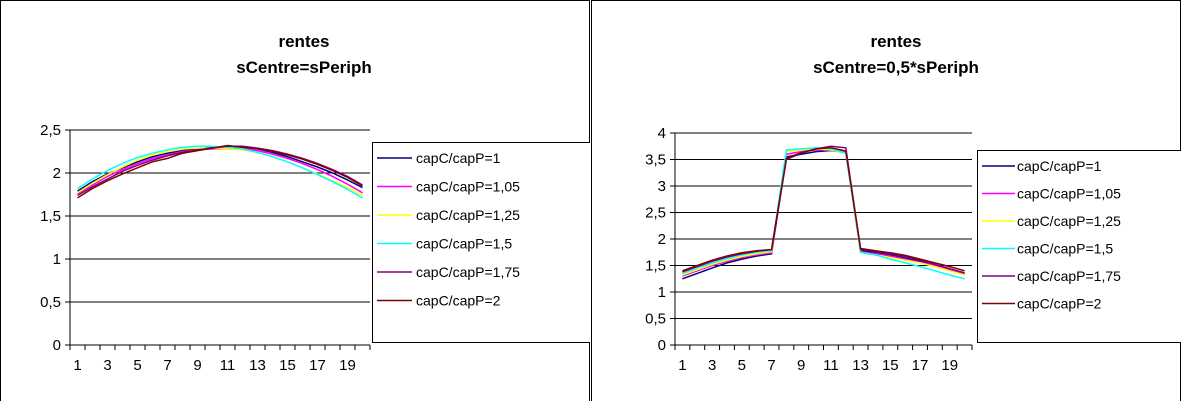  I want to click on y-tick-label: 4, so click(662, 133).